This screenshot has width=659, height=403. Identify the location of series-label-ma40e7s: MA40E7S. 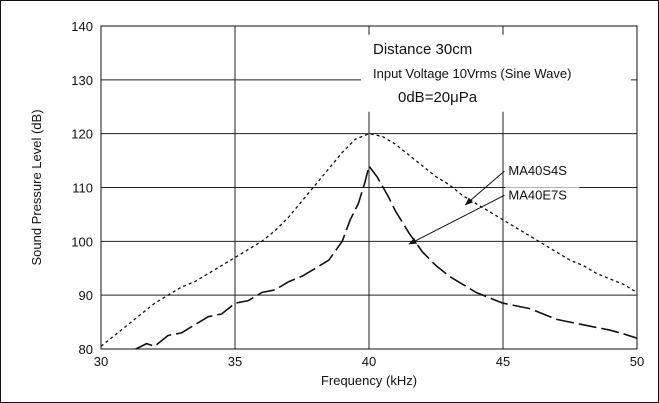
(537, 194).